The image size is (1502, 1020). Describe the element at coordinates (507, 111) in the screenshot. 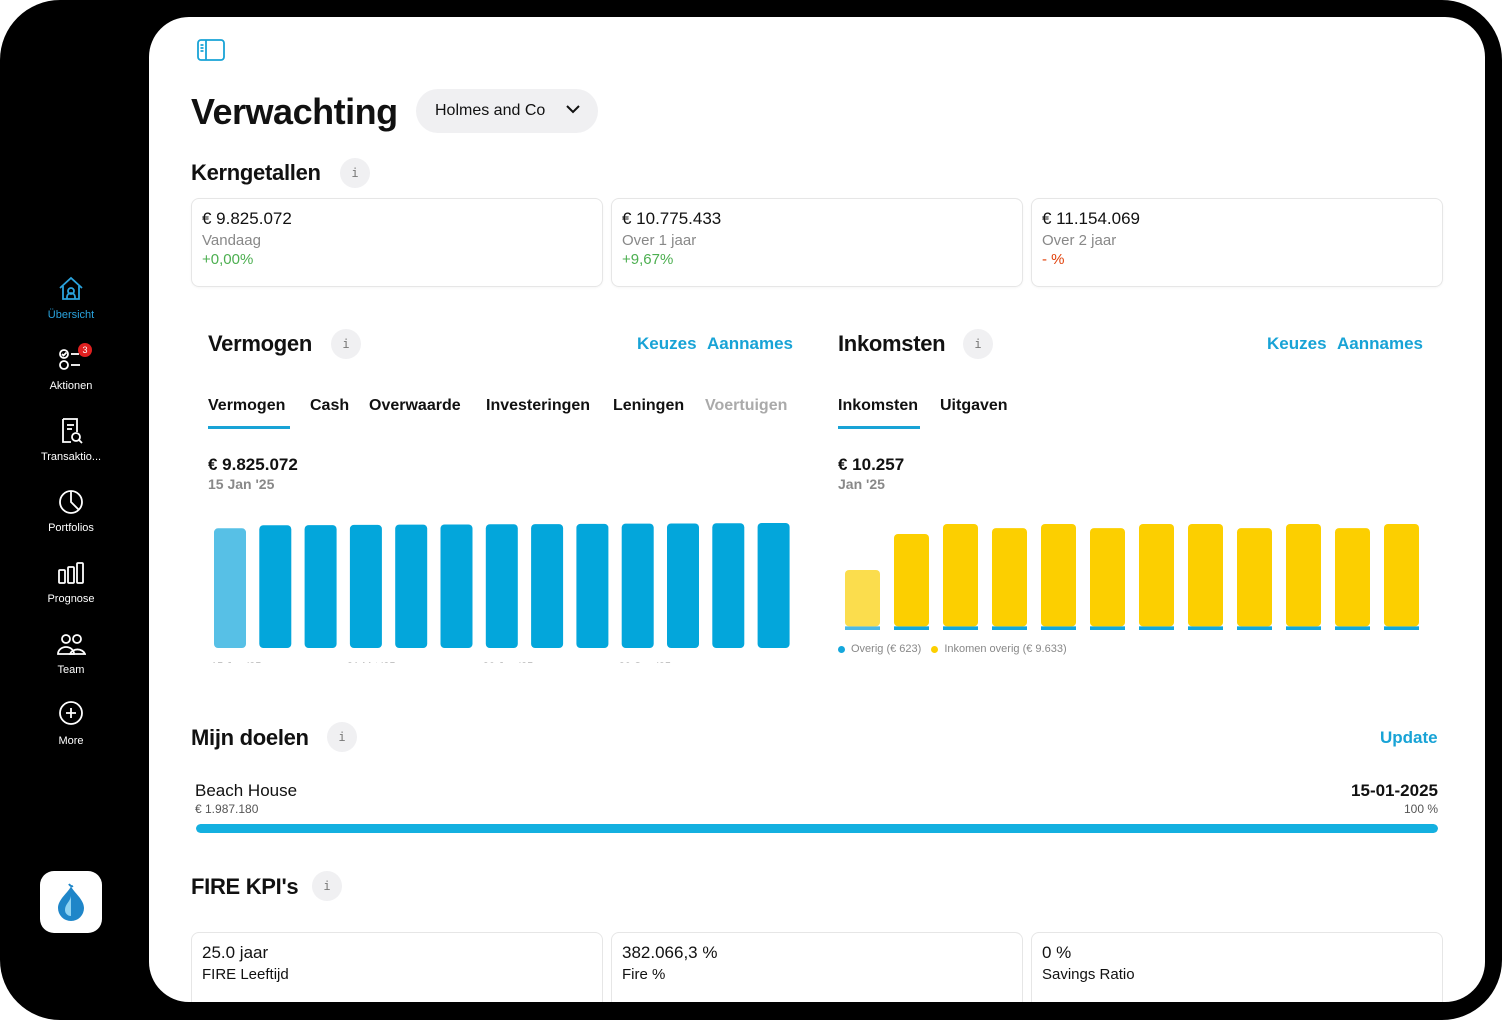

I see `company-dropdown: Holmes and Co` at that location.